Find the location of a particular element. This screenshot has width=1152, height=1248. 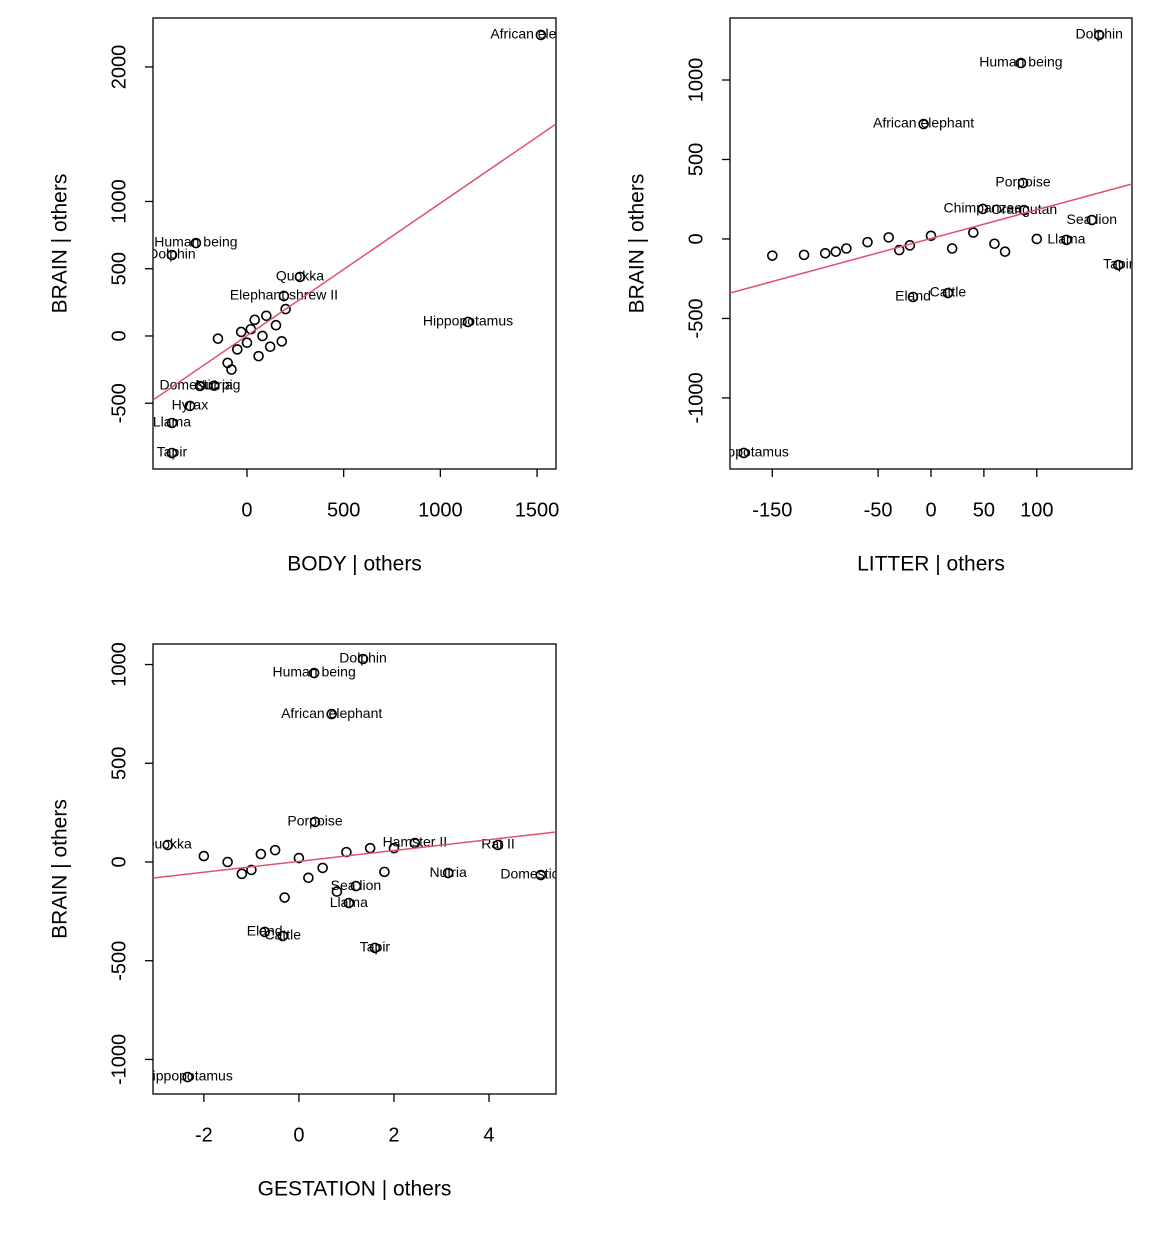

point-label: Elephant shrew II is located at coordinates (284, 295).